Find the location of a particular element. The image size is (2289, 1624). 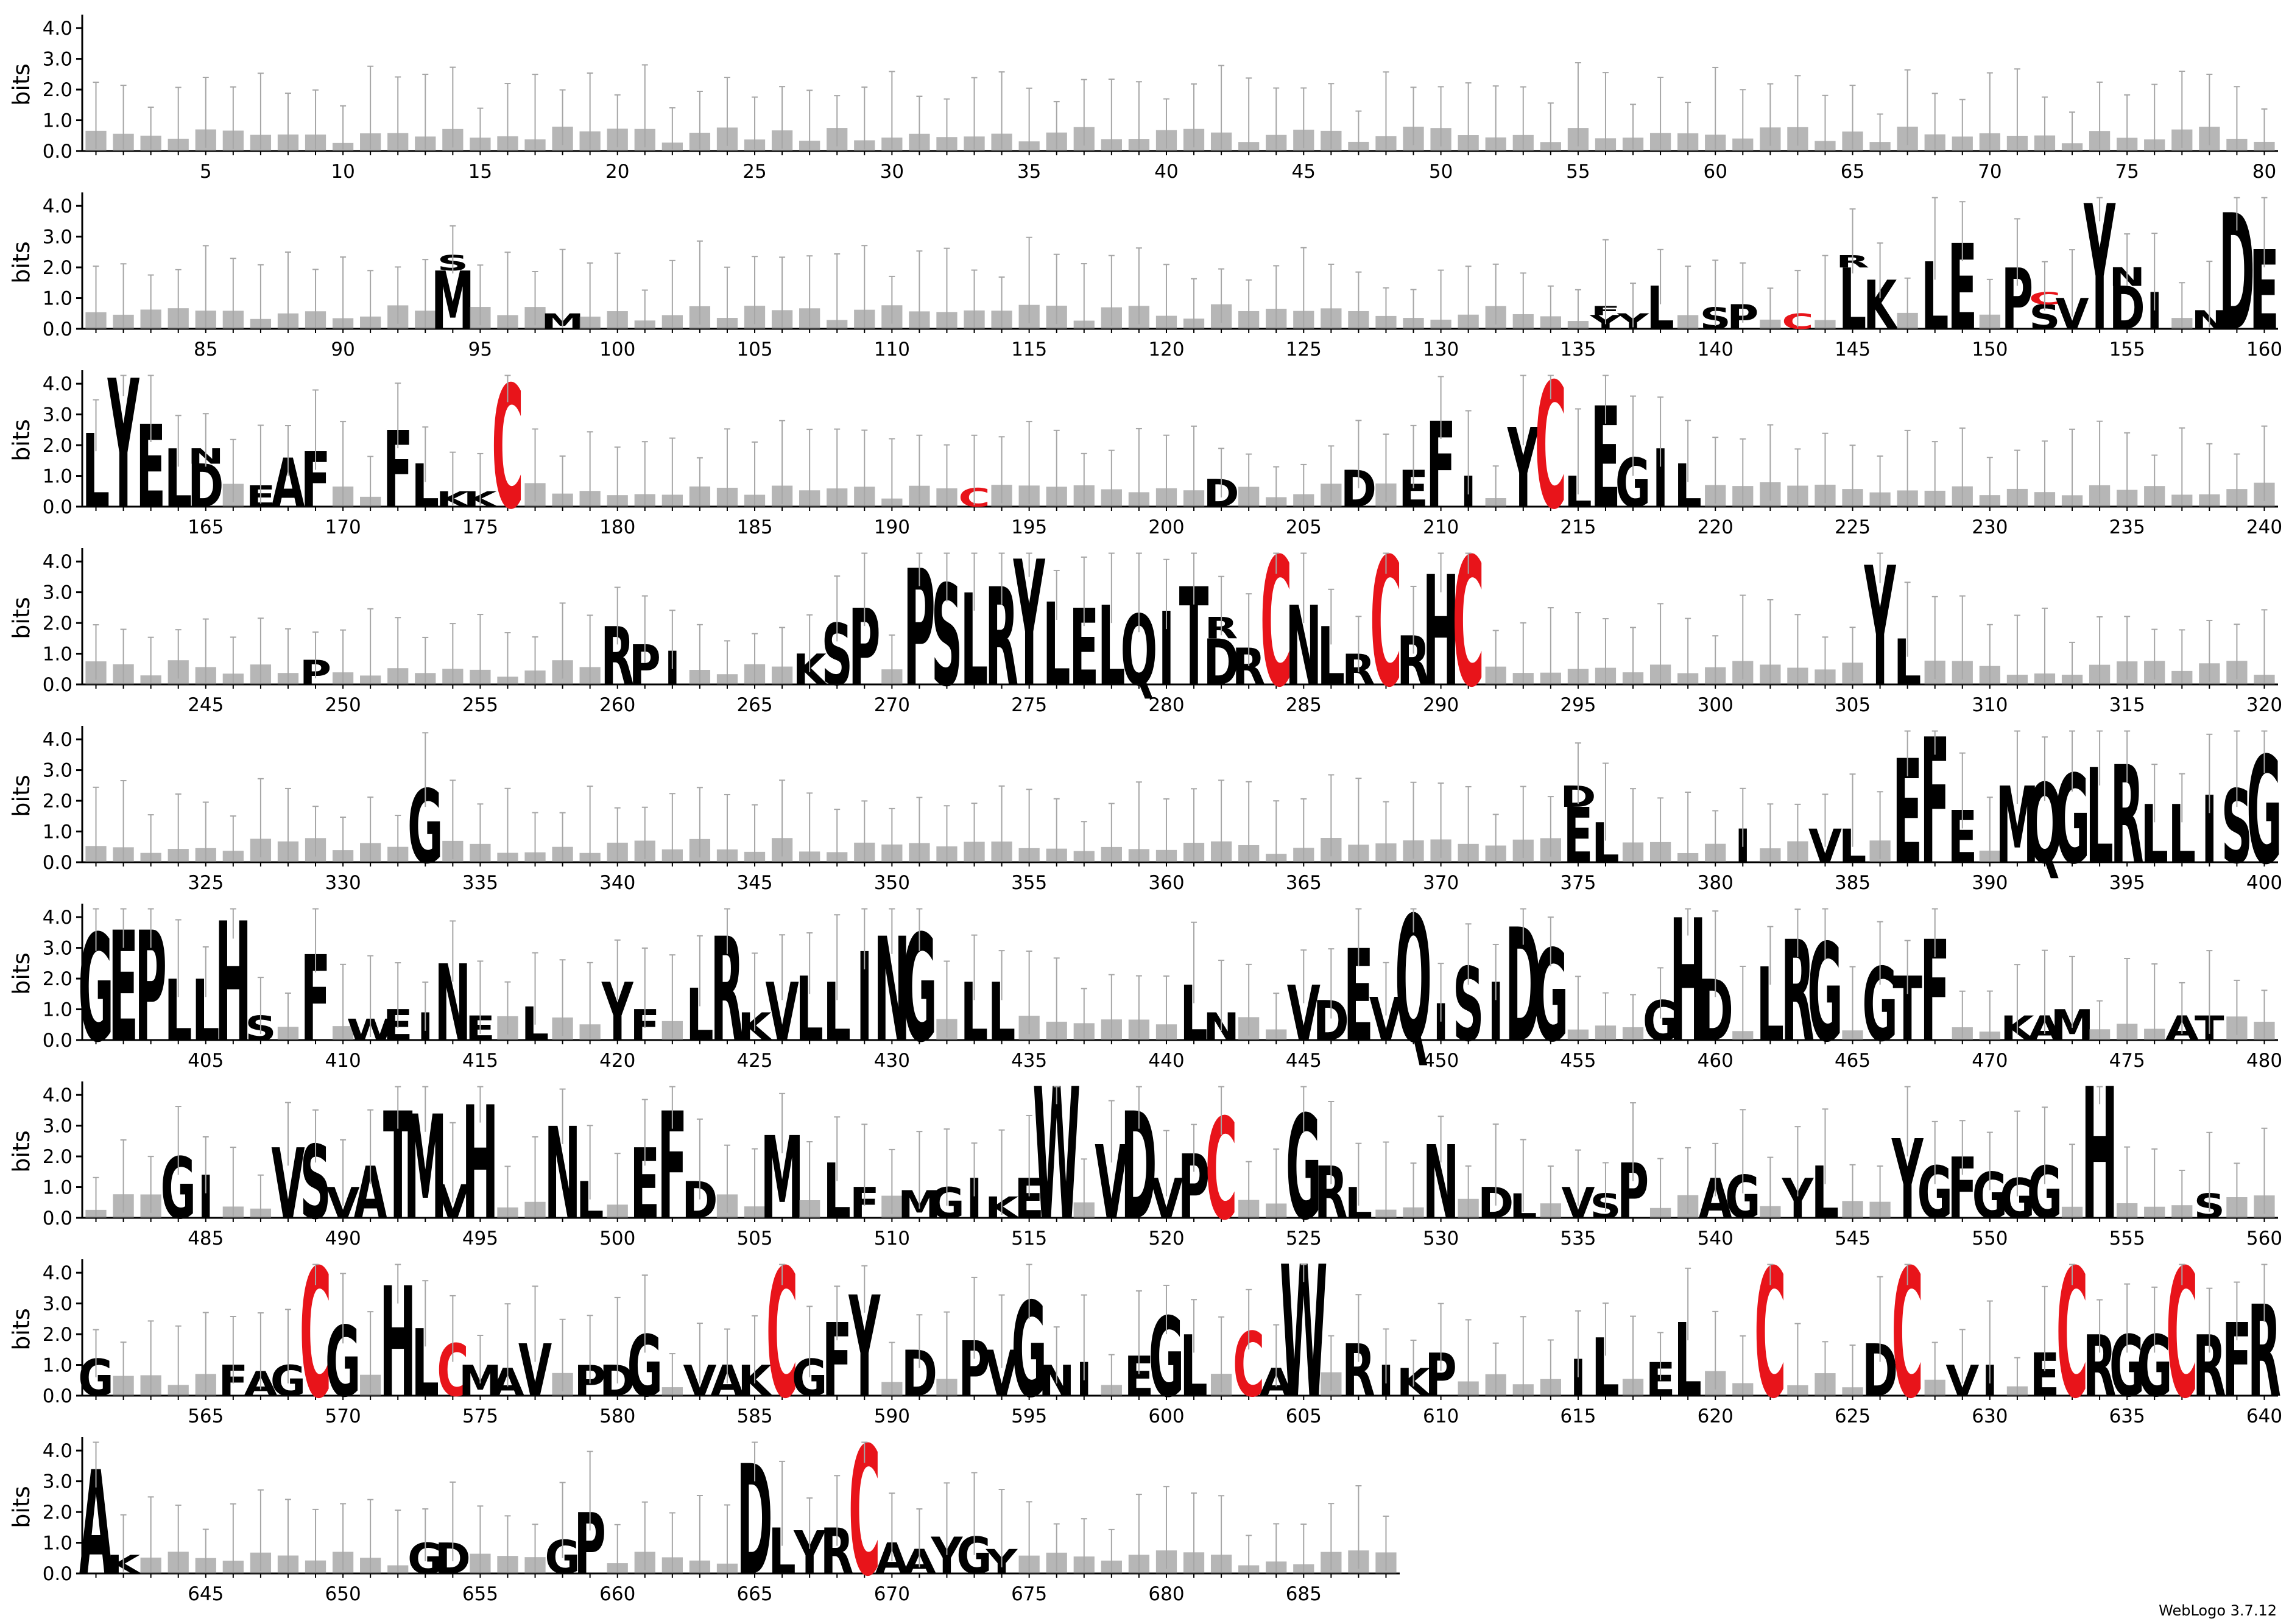

x-tick-label: 300 is located at coordinates (1716, 705).